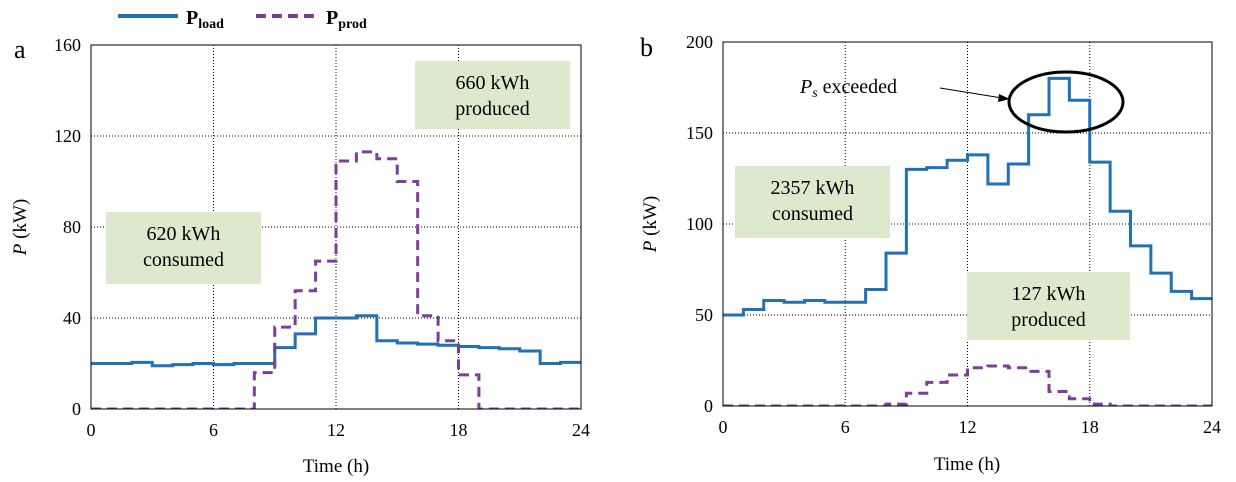 The width and height of the screenshot is (1236, 482). I want to click on annotations-b: 2357 kWh consumed 127 kWh produced, so click(932, 253).